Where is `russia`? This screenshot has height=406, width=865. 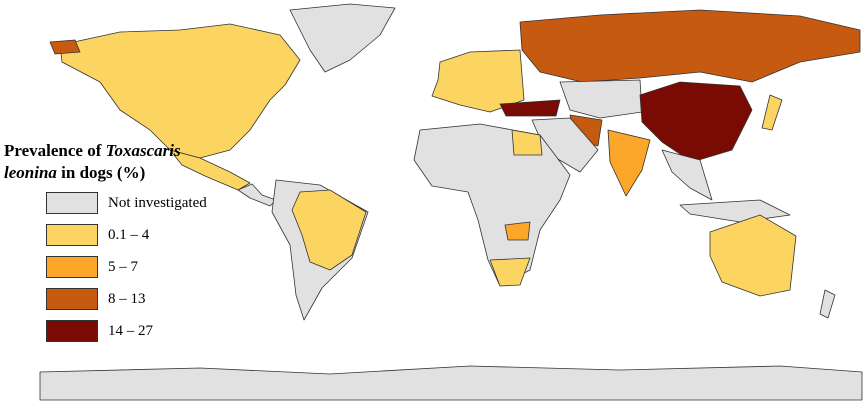
russia is located at coordinates (690, 46).